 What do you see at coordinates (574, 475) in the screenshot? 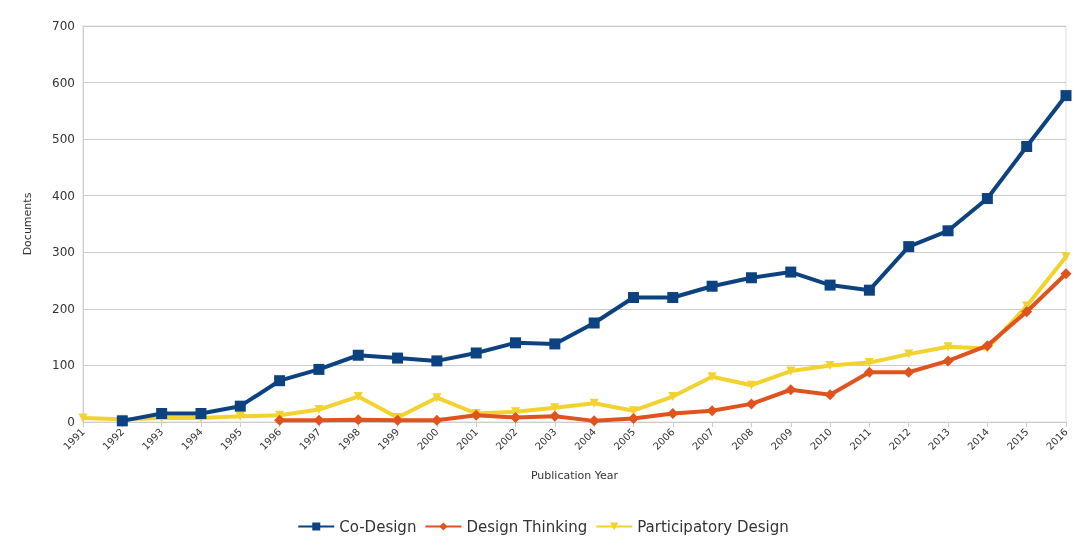
I see `x-axis-title: Publication Year` at bounding box center [574, 475].